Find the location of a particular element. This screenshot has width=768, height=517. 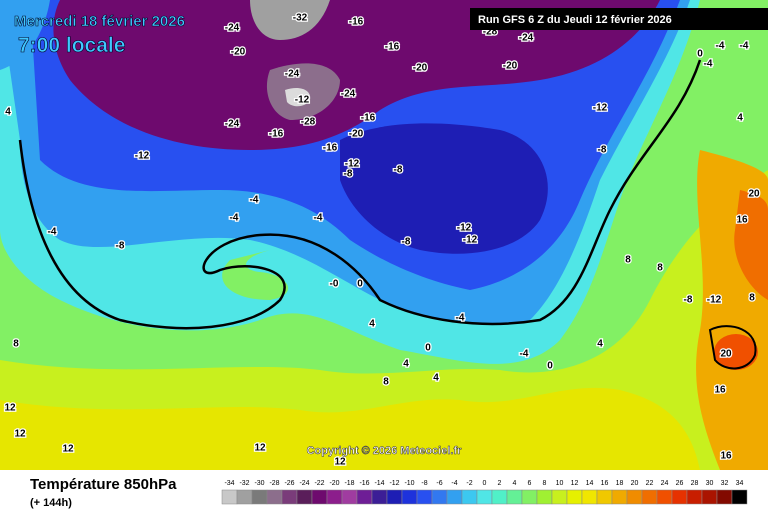

colorbar-label: 34 is located at coordinates (740, 483).